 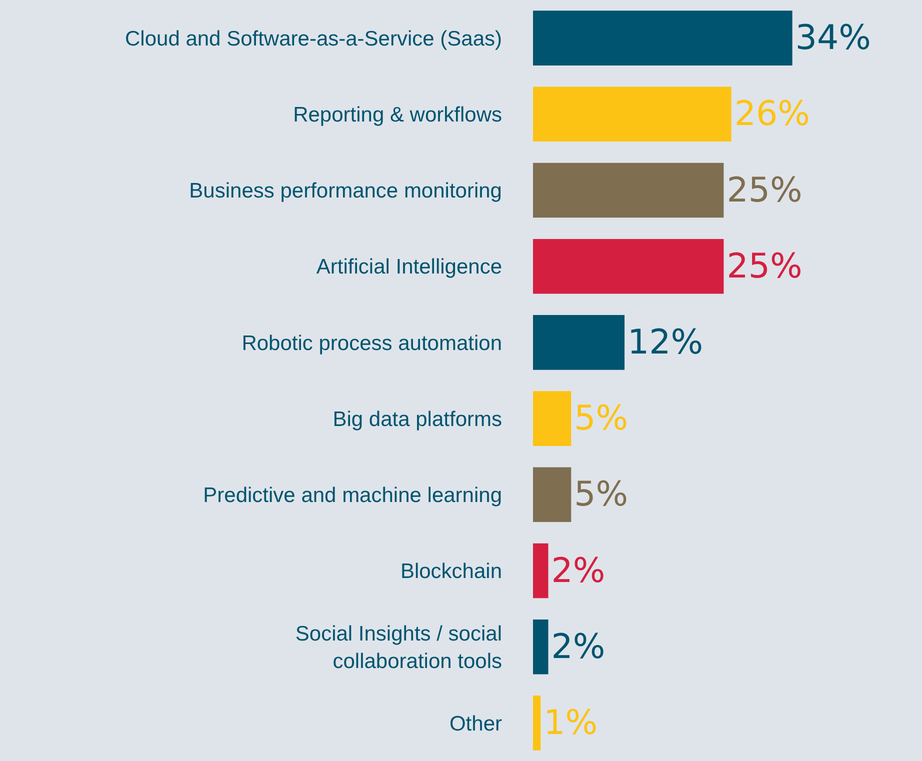 What do you see at coordinates (772, 114) in the screenshot?
I see `data-label: 26%` at bounding box center [772, 114].